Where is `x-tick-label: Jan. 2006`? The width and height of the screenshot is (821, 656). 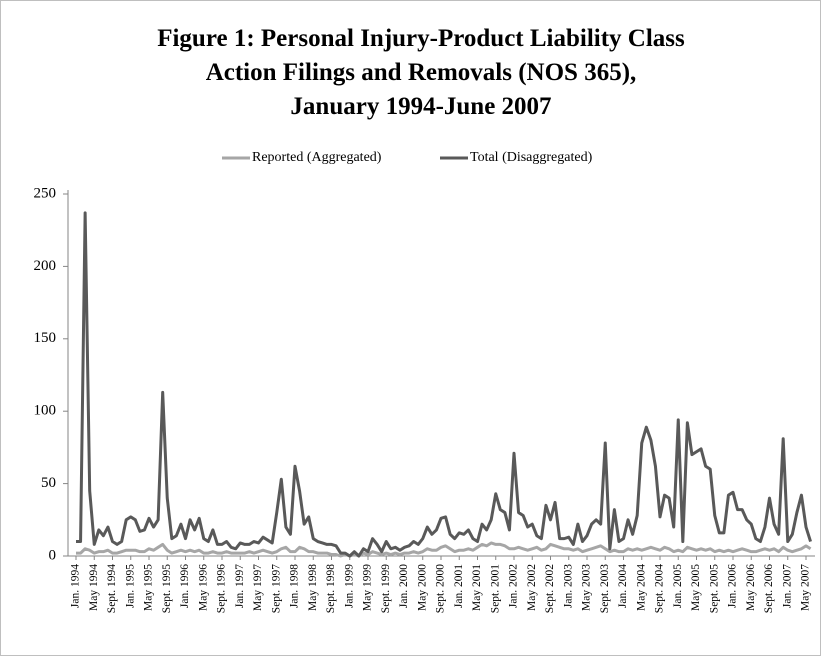
x-tick-label: Jan. 2006 is located at coordinates (733, 586).